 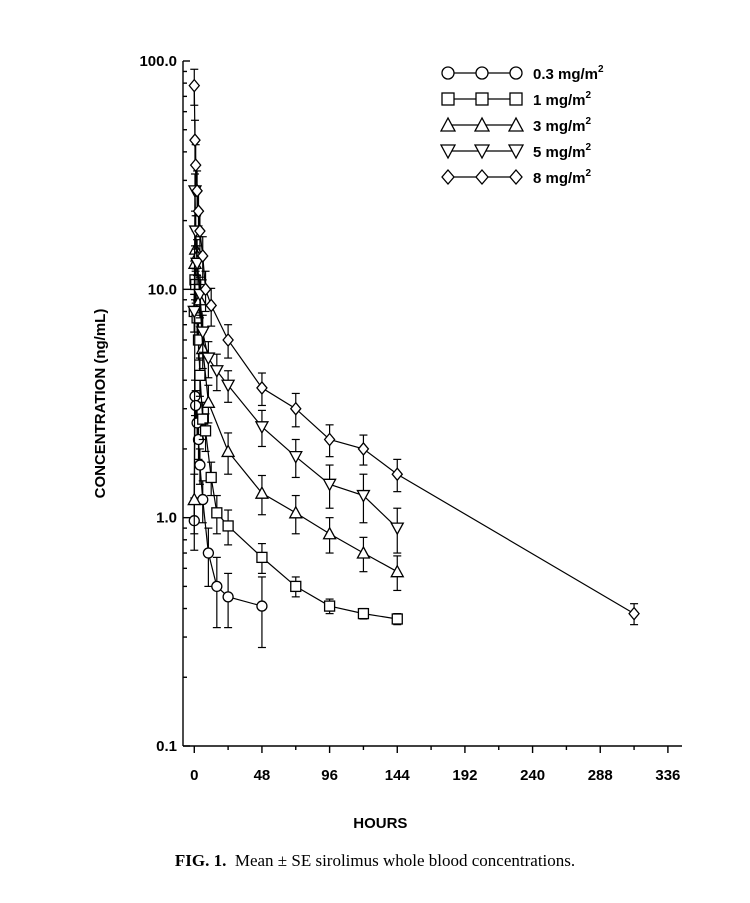 What do you see at coordinates (158, 61) in the screenshot?
I see `y-tick-label: 100.0` at bounding box center [158, 61].